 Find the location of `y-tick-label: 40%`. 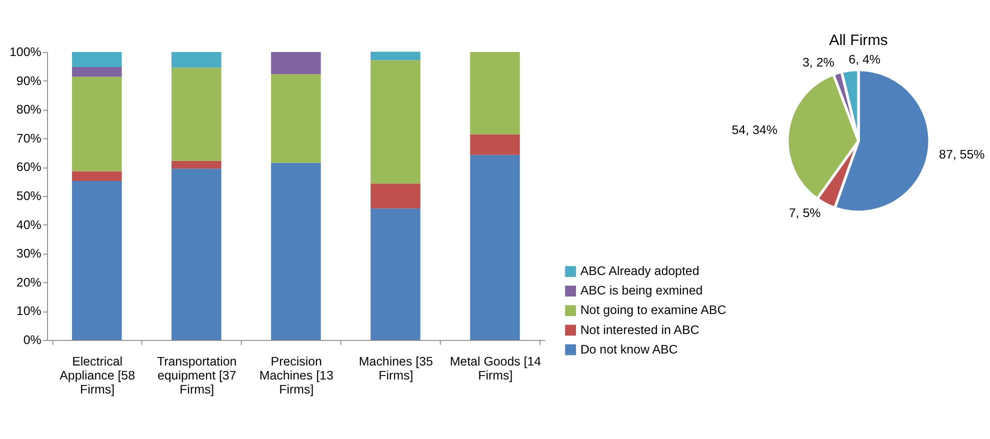

y-tick-label: 40% is located at coordinates (29, 225).